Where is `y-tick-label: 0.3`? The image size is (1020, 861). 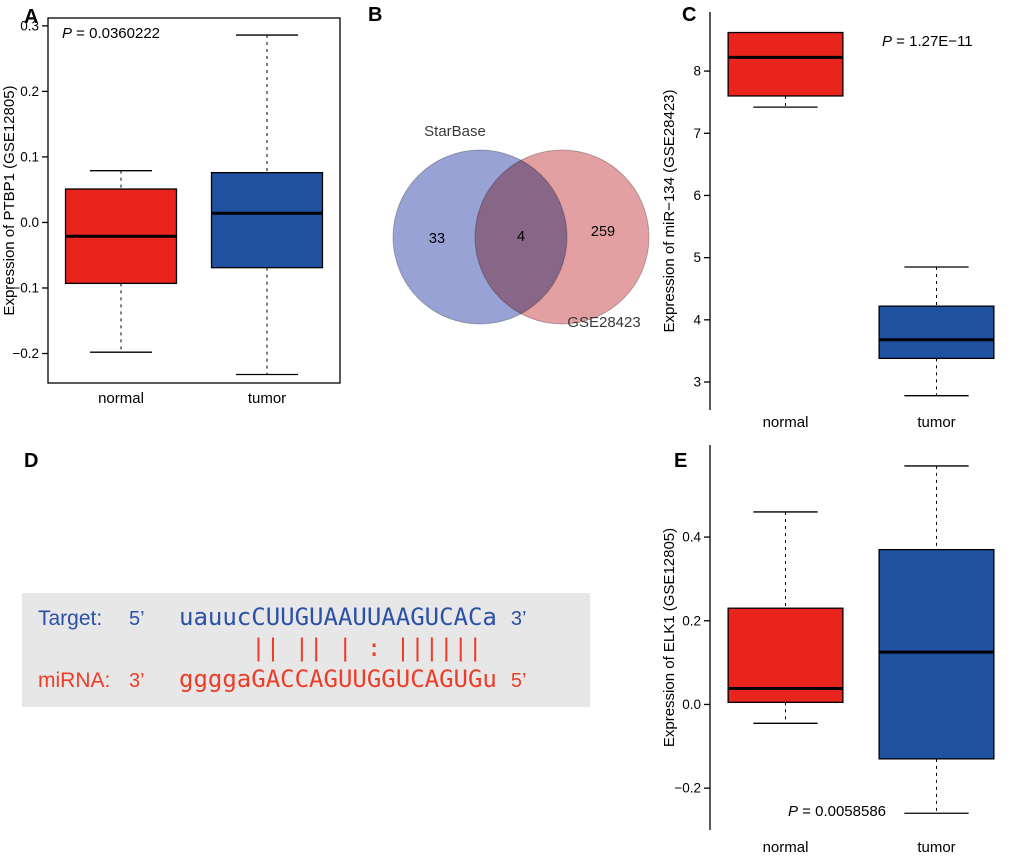 y-tick-label: 0.3 is located at coordinates (29, 25).